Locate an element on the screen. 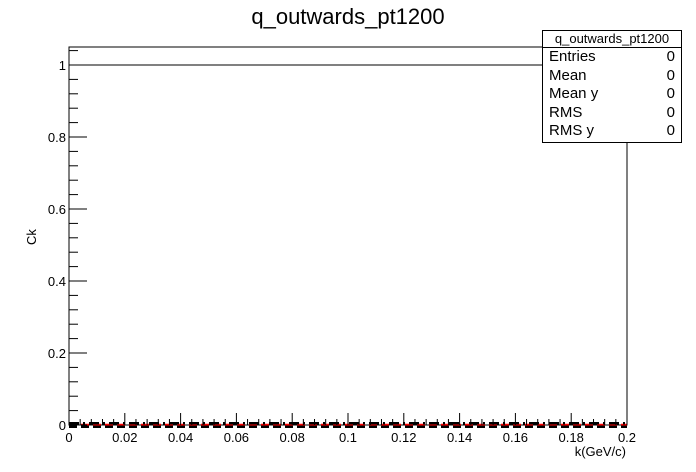 Image resolution: width=696 pixels, height=472 pixels. x-tick-label: 0.06 is located at coordinates (236, 437).